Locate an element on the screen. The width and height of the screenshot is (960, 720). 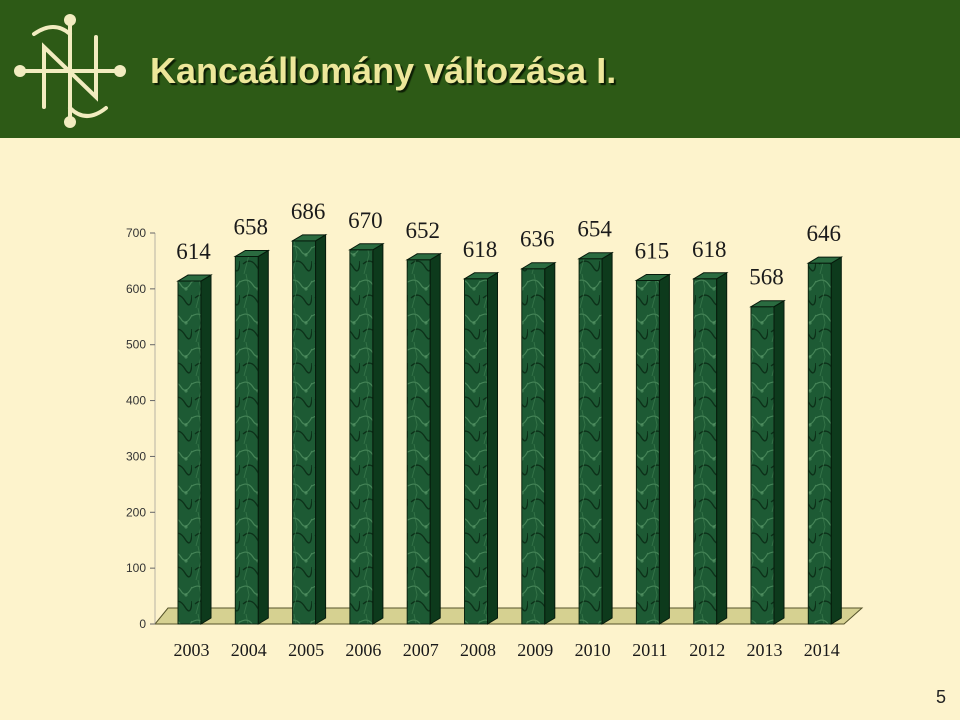
bar-2003 is located at coordinates (194, 449).